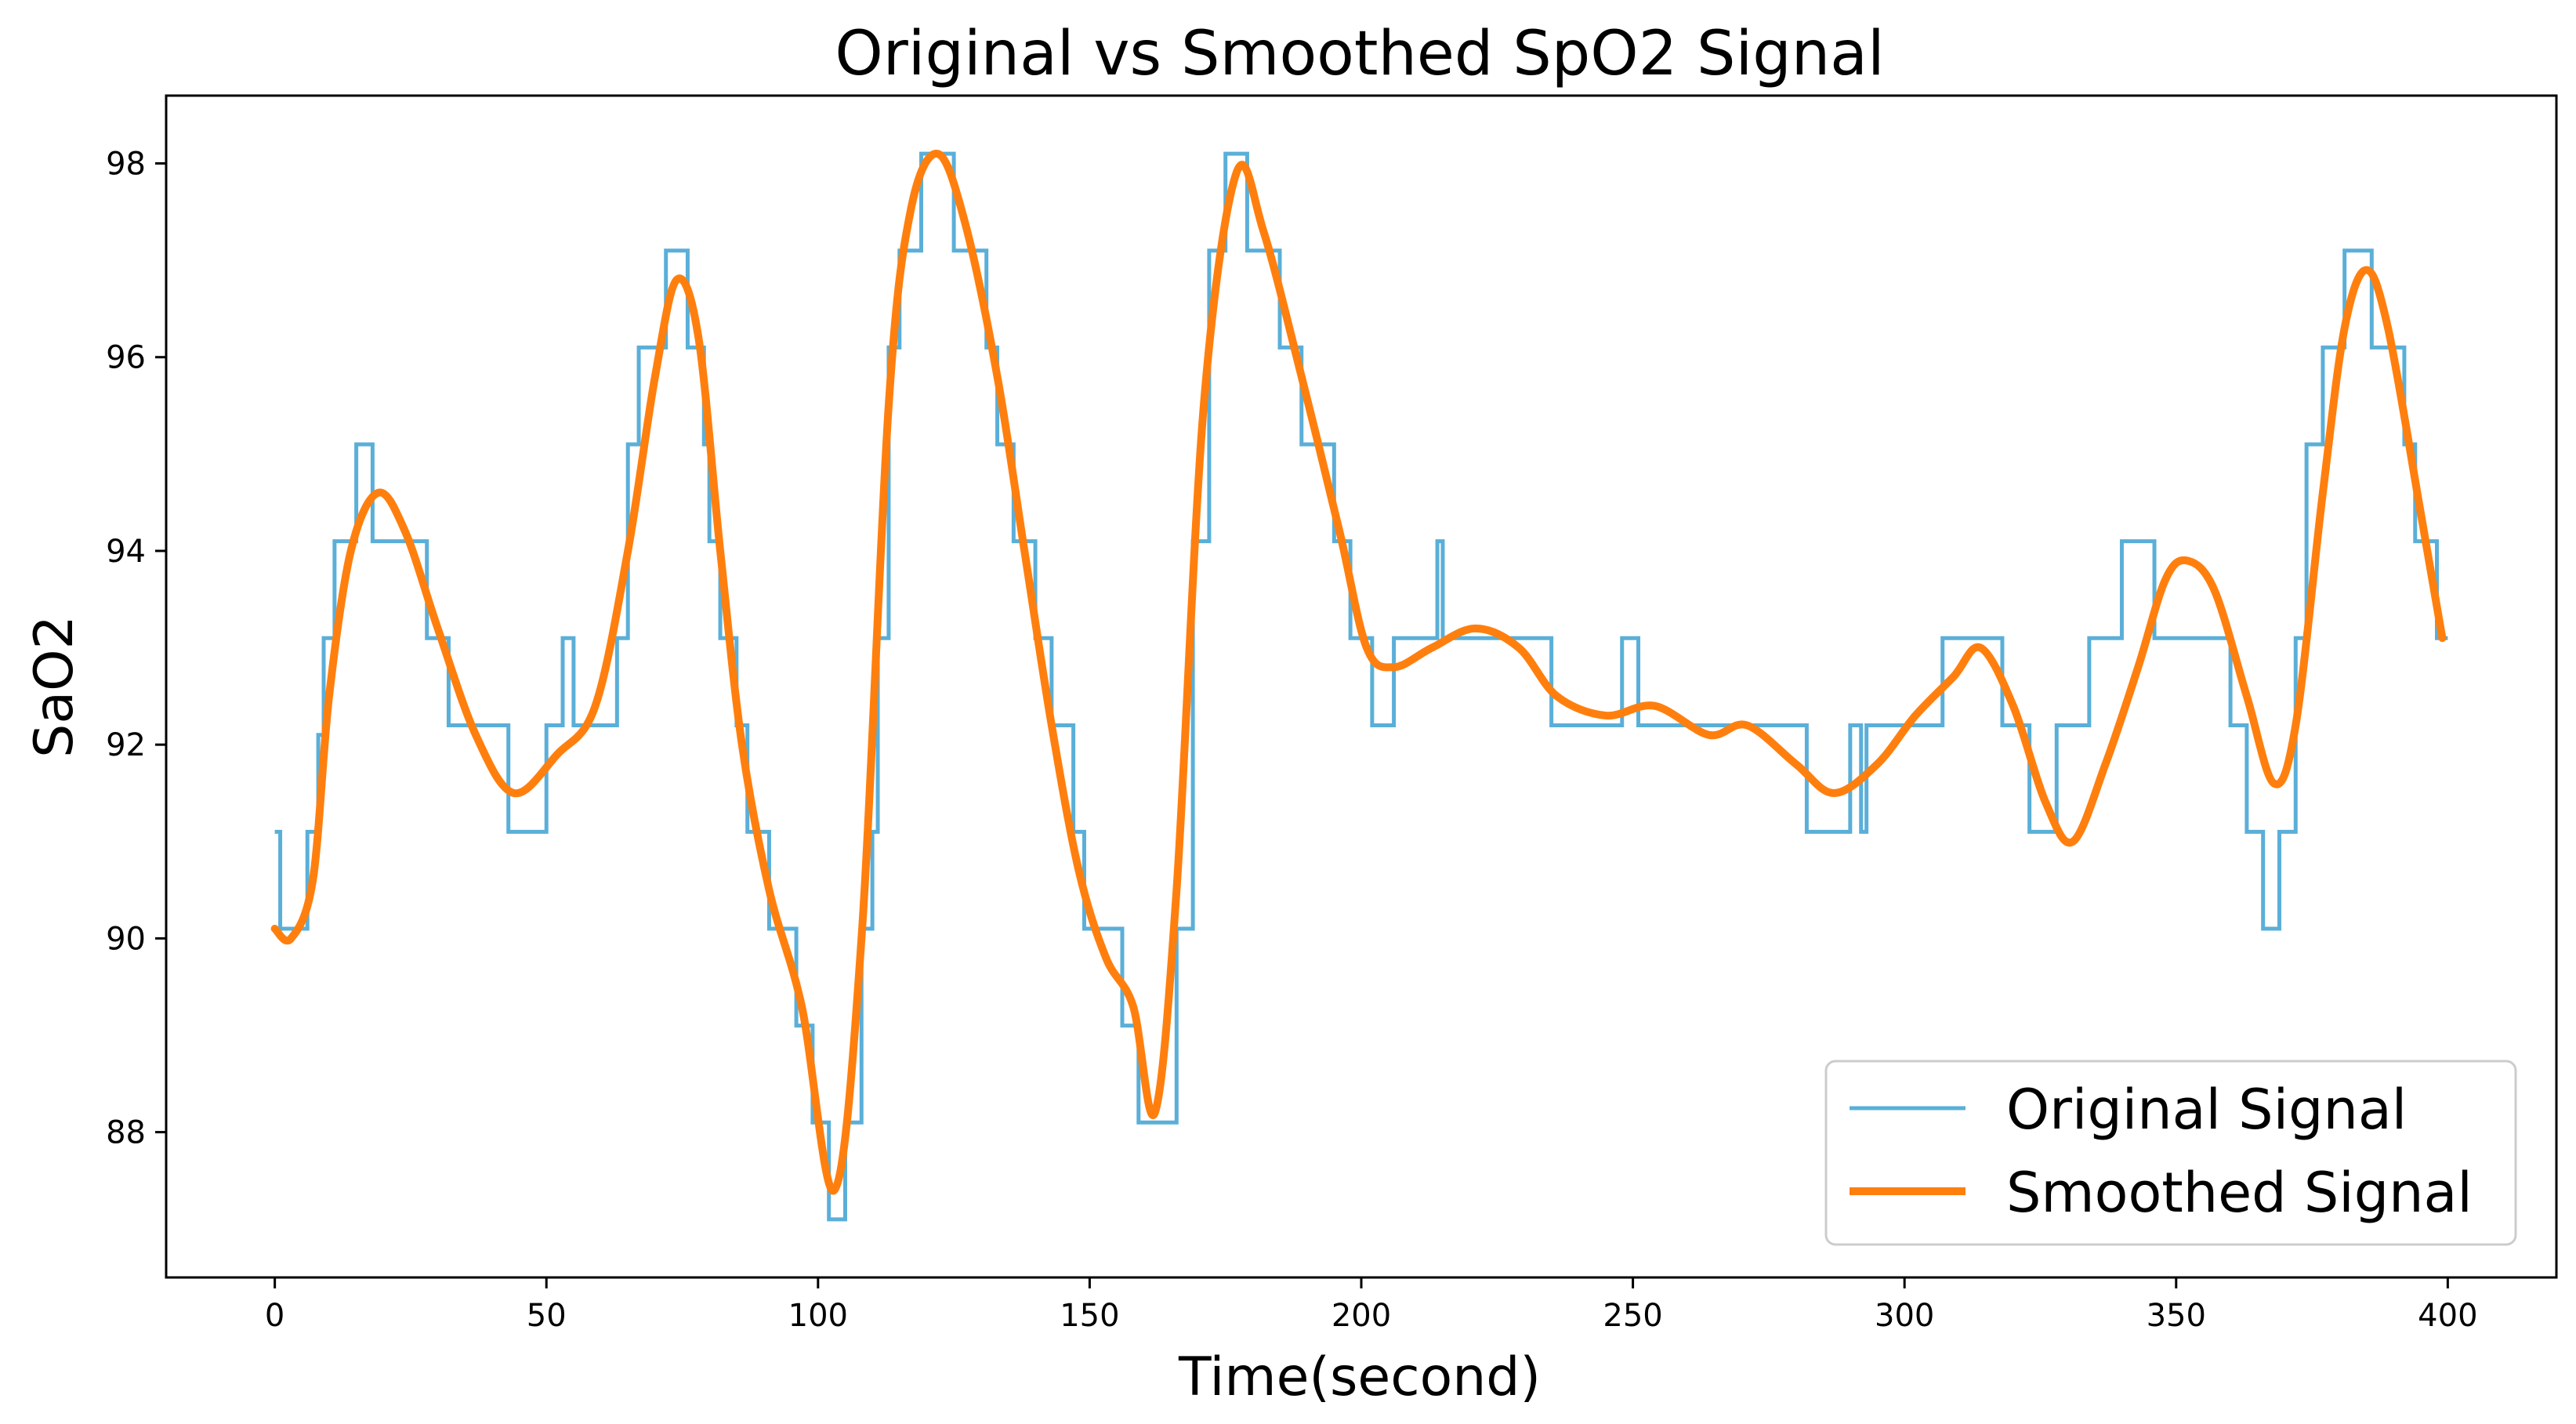  What do you see at coordinates (1359, 54) in the screenshot?
I see `chart-title: Original vs Smoothed SpO2 Signal` at bounding box center [1359, 54].